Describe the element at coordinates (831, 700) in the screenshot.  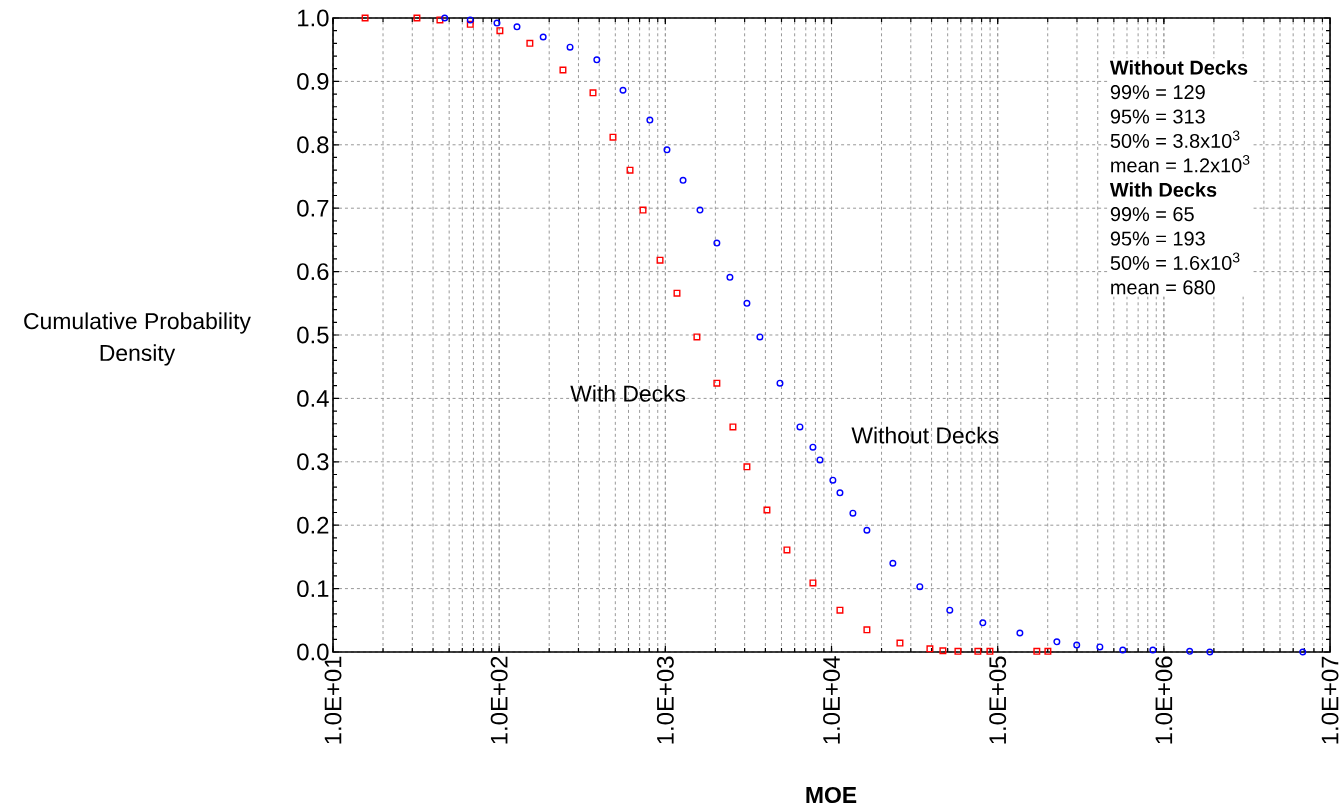
I see `x-tick-label: 1.0E+04` at that location.